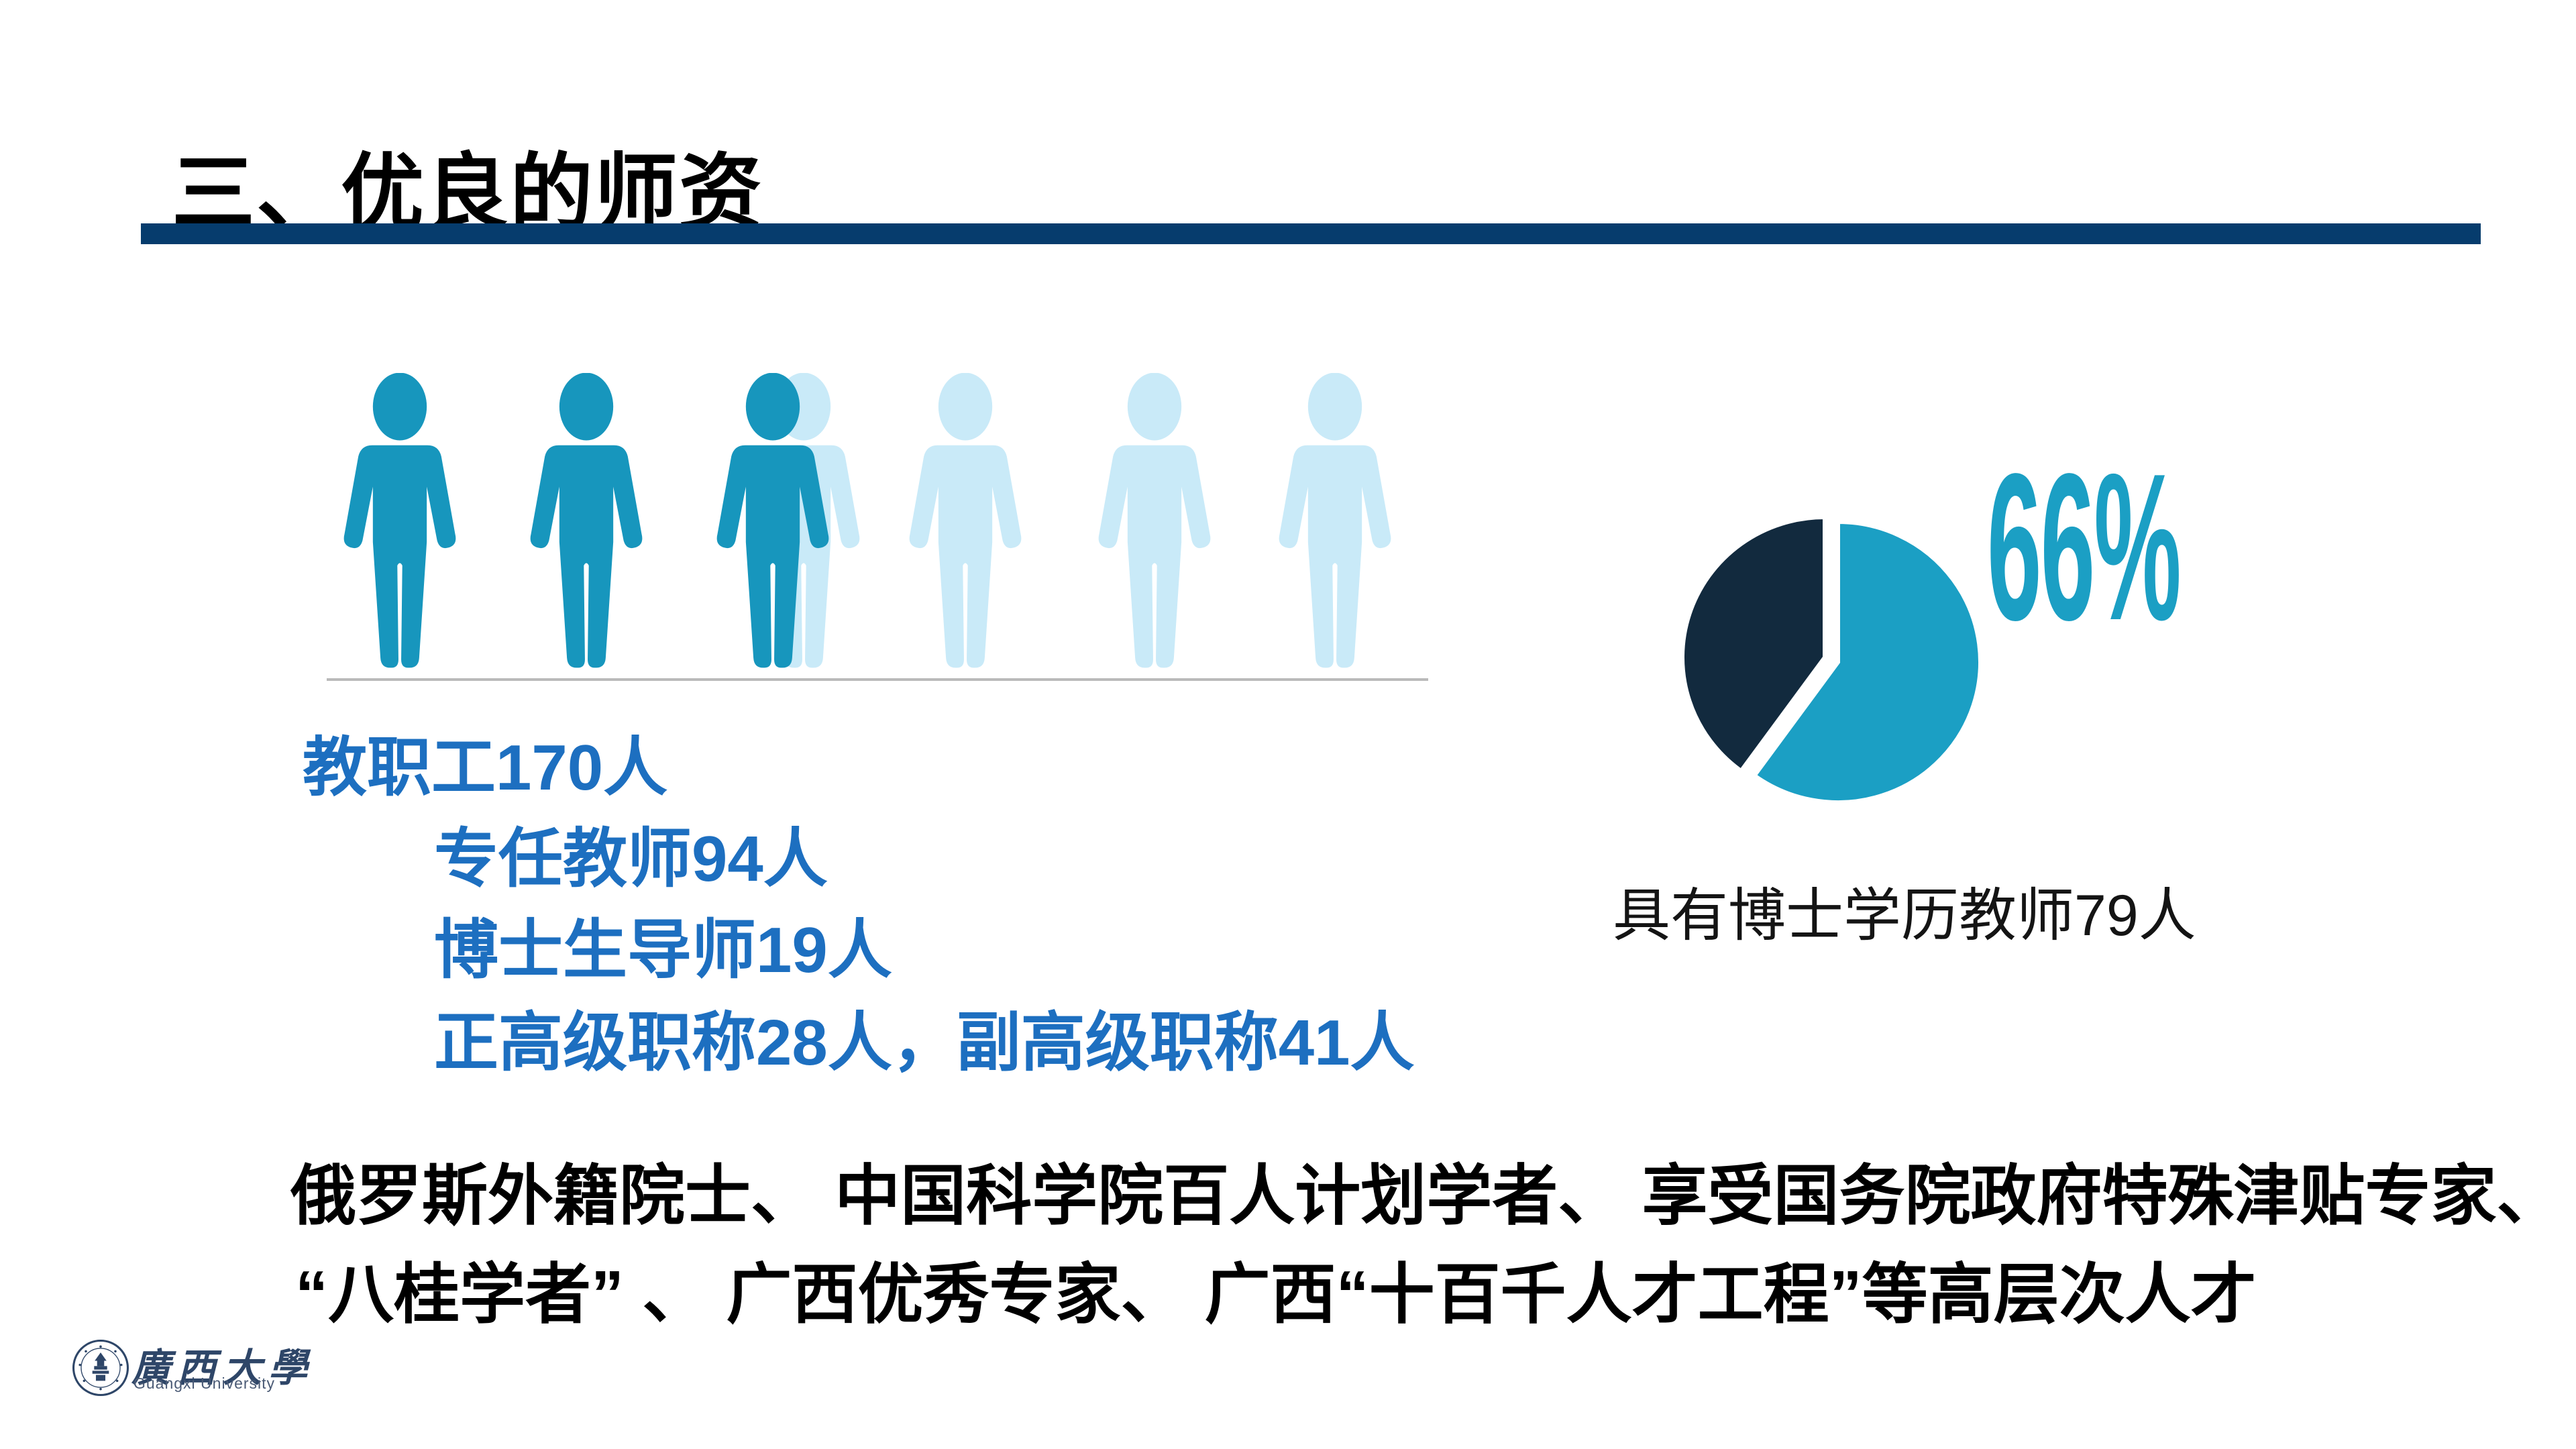 The width and height of the screenshot is (2576, 1449). What do you see at coordinates (1753, 644) in the screenshot?
I see `pie-slice-rest` at bounding box center [1753, 644].